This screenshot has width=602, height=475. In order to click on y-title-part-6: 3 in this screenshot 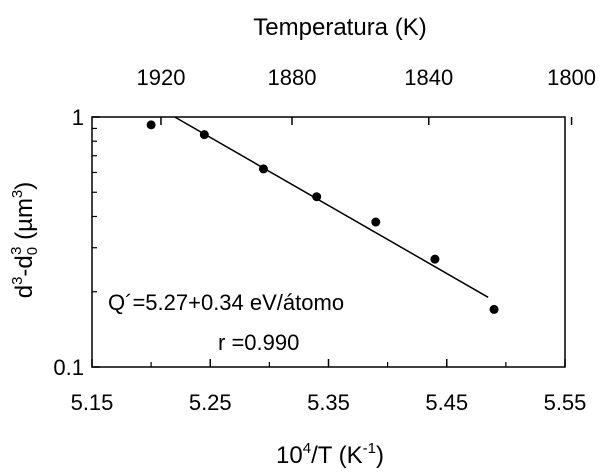, I will do `click(17, 194)`.